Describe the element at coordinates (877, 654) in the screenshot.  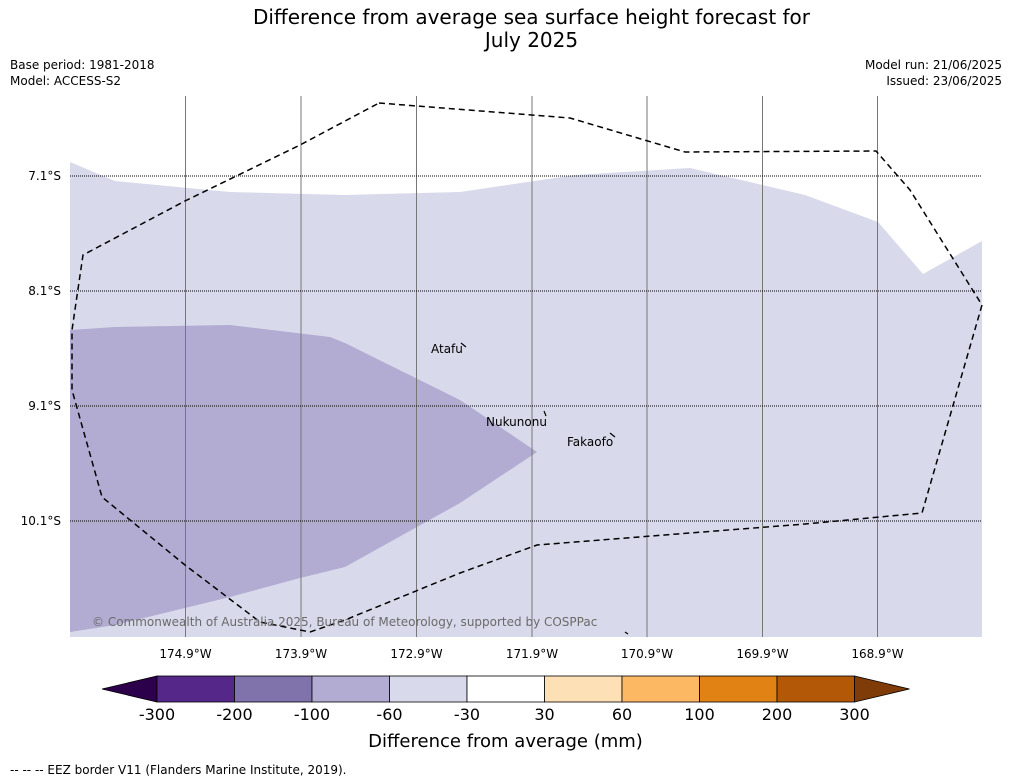
I see `longitude-label: 168.9°W` at that location.